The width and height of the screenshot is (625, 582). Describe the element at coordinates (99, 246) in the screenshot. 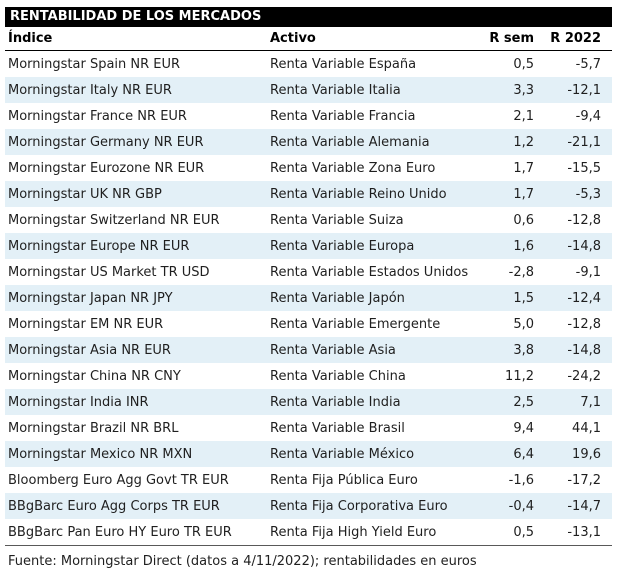

I see `index-name: Morningstar Europe NR EUR` at that location.